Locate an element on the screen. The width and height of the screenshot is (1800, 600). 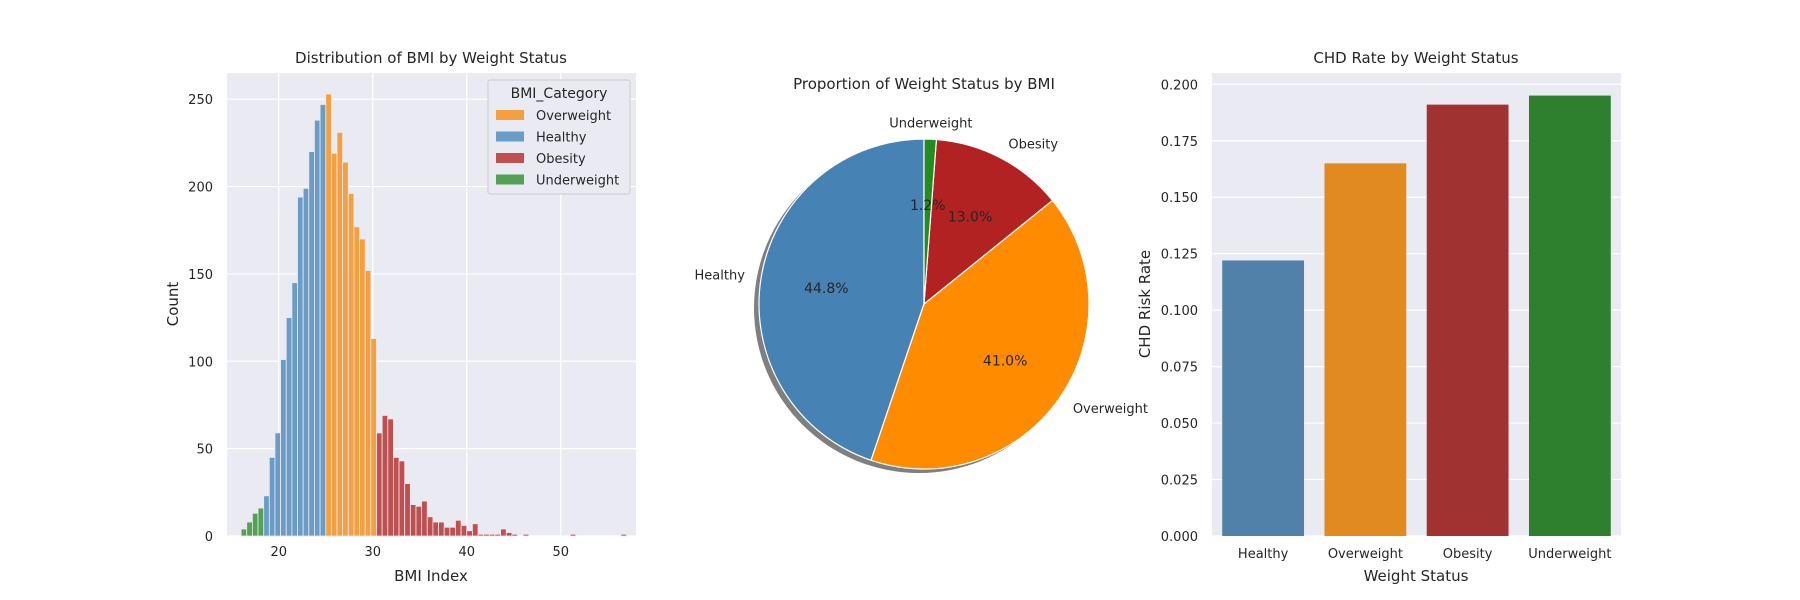
histogram-y-tick-label: 50 is located at coordinates (204, 450).